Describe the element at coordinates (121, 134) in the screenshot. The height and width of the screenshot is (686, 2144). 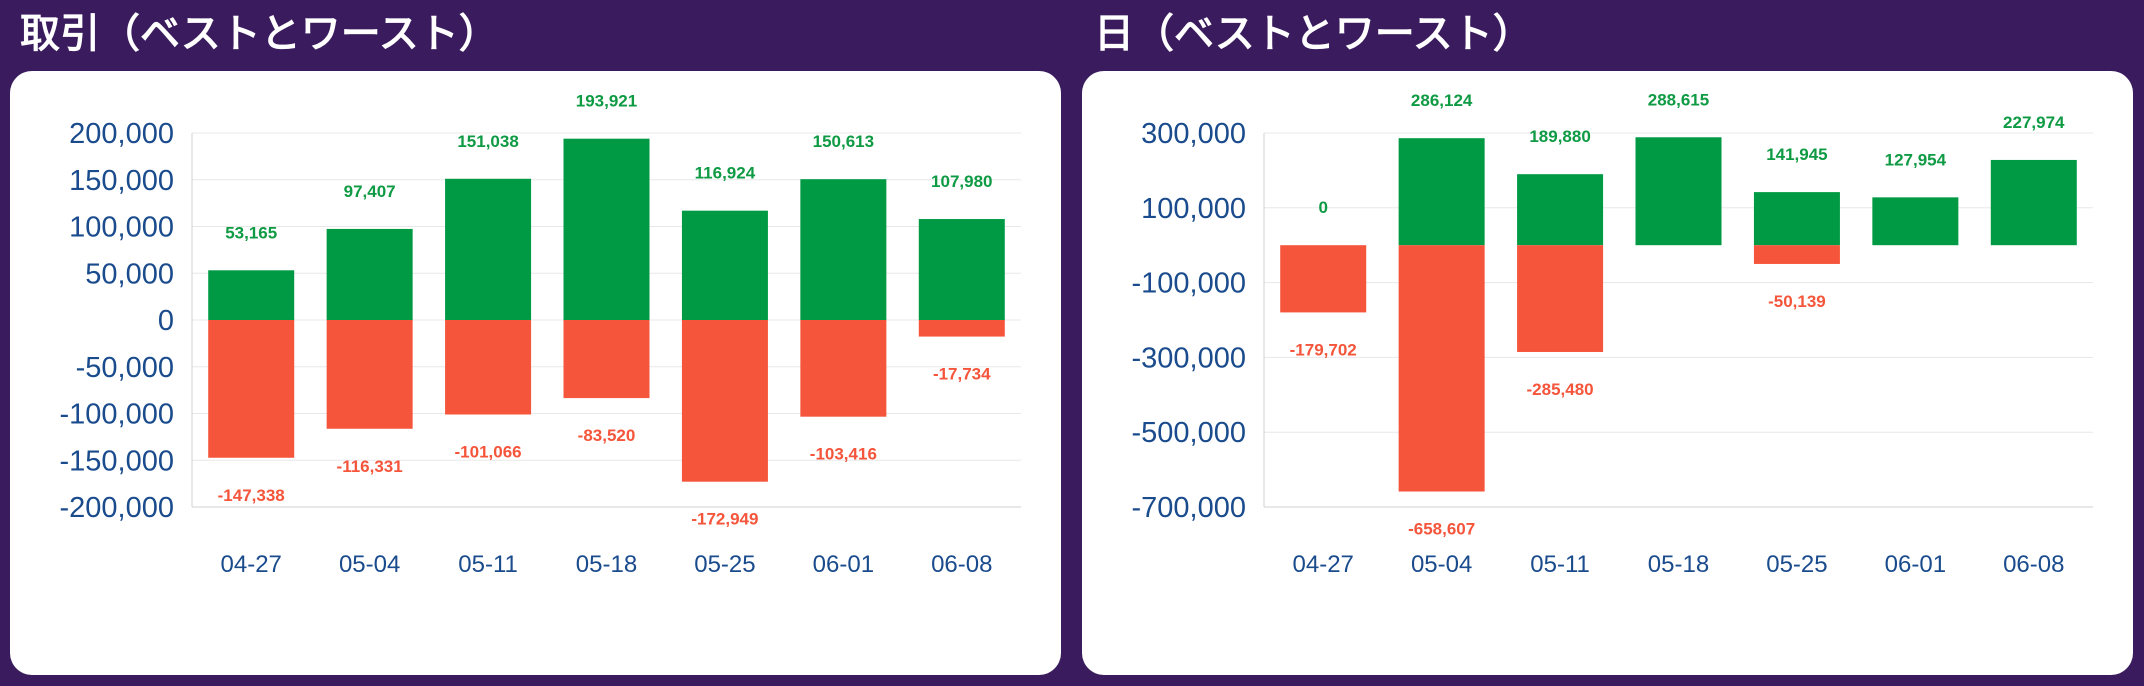
I see `y-tick-label: 200,000` at that location.